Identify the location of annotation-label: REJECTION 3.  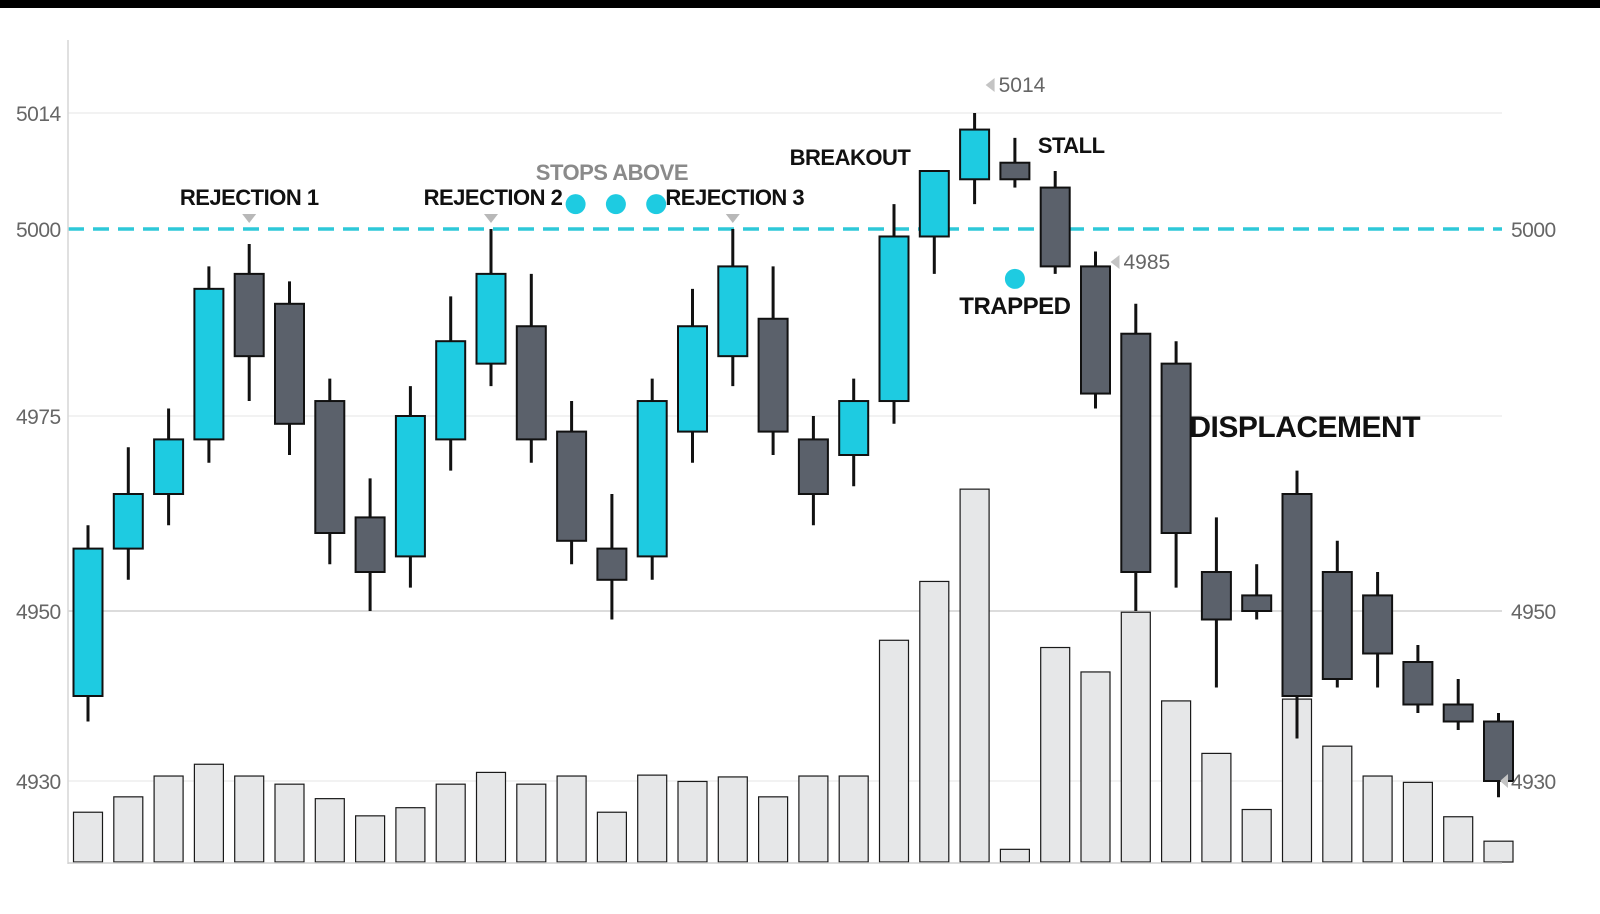
(734, 197).